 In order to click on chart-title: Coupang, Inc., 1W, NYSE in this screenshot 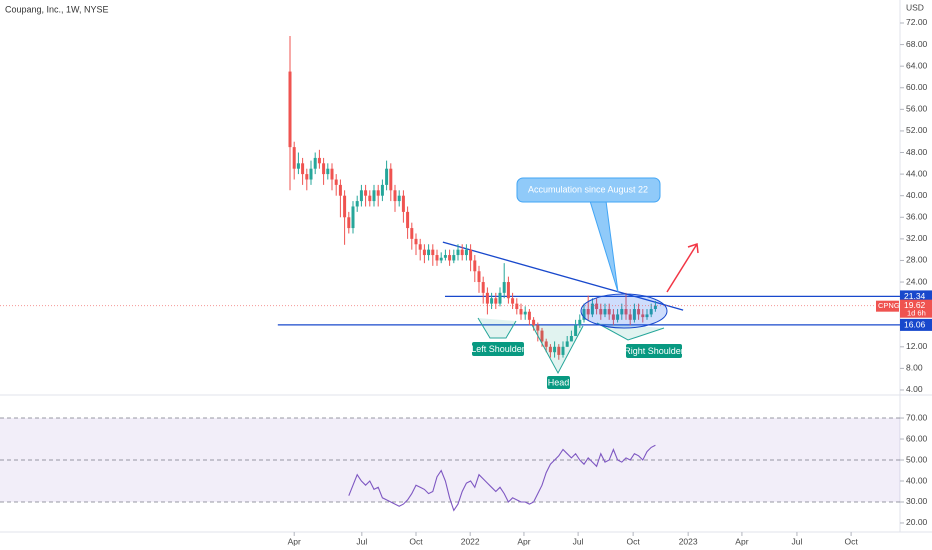, I will do `click(57, 9)`.